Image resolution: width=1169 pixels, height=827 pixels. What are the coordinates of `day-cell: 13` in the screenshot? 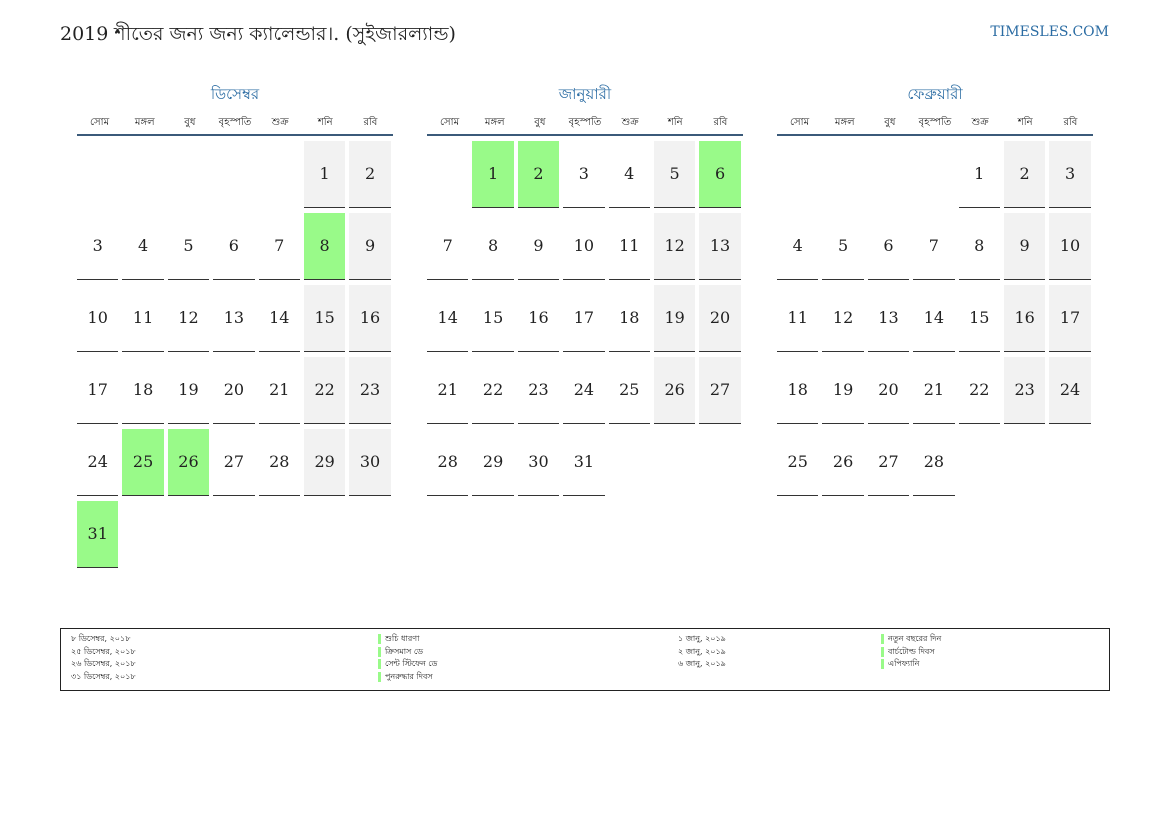 It's located at (234, 318).